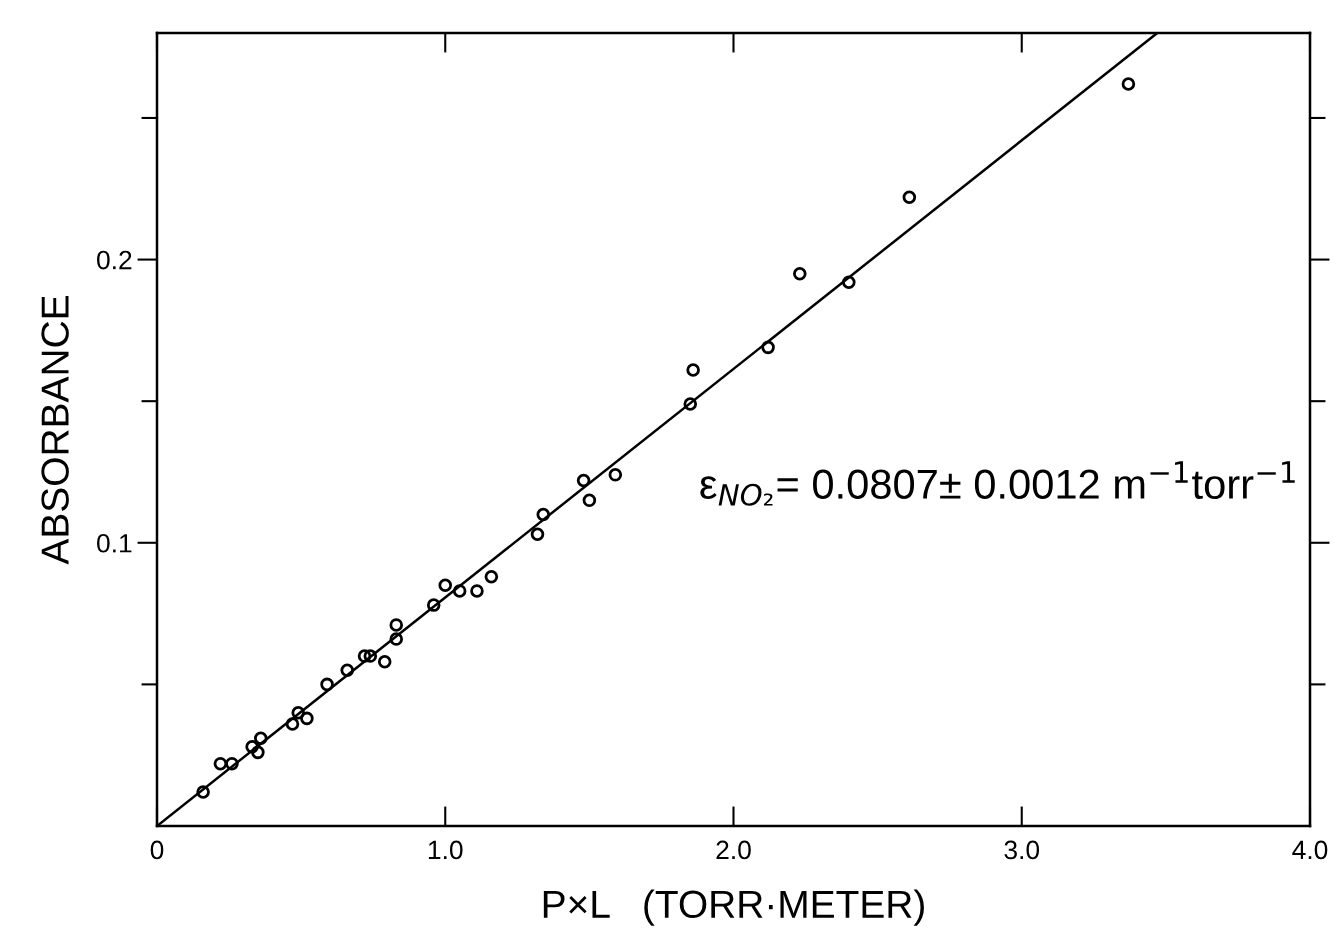 The image size is (1339, 950). Describe the element at coordinates (733, 850) in the screenshot. I see `x-tick-label: 2.0` at that location.